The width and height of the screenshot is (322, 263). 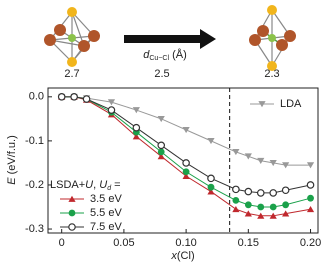 What do you see at coordinates (185, 243) in the screenshot?
I see `x-tick-label: 0.10` at bounding box center [185, 243].